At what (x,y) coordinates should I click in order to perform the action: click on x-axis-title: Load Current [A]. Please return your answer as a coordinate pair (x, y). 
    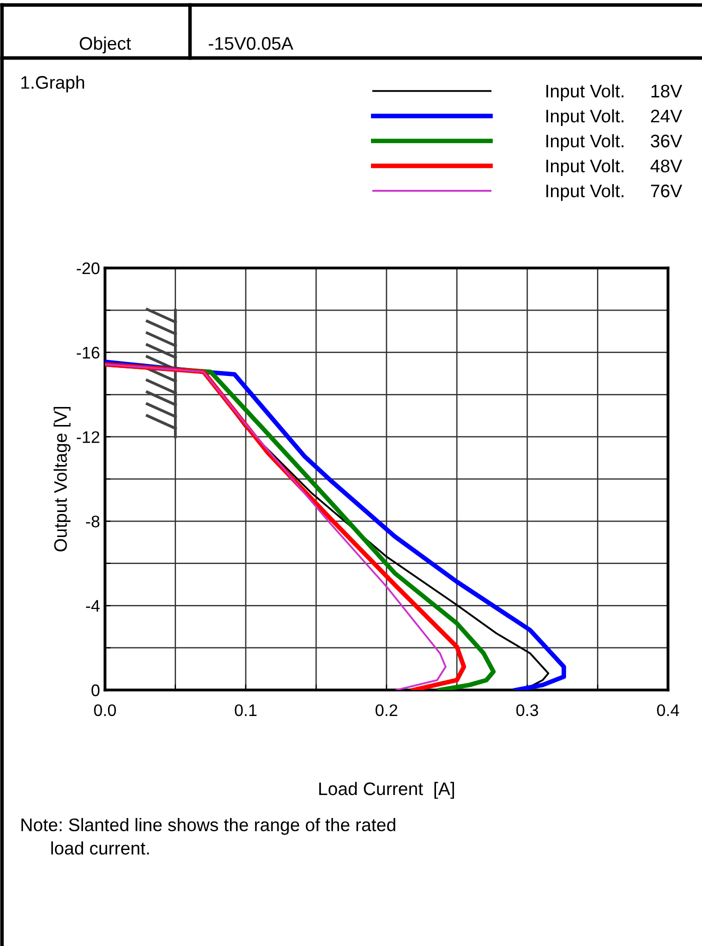
    Looking at the image, I should click on (386, 790).